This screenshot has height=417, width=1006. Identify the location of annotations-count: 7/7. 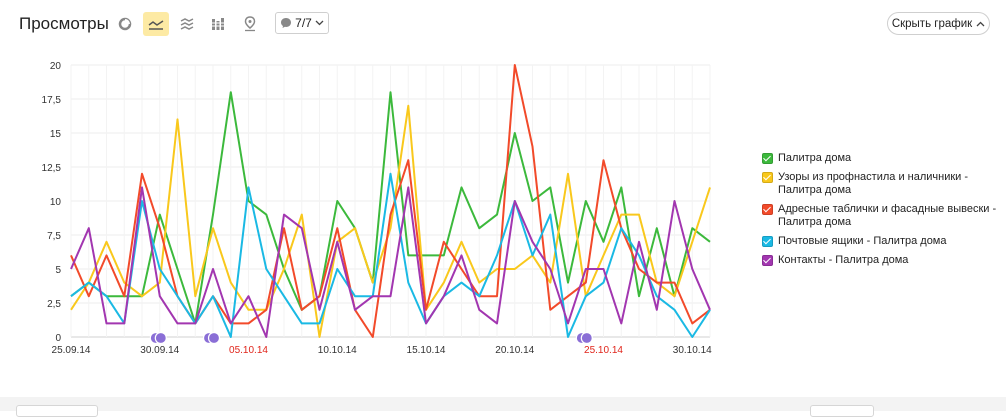
(303, 23).